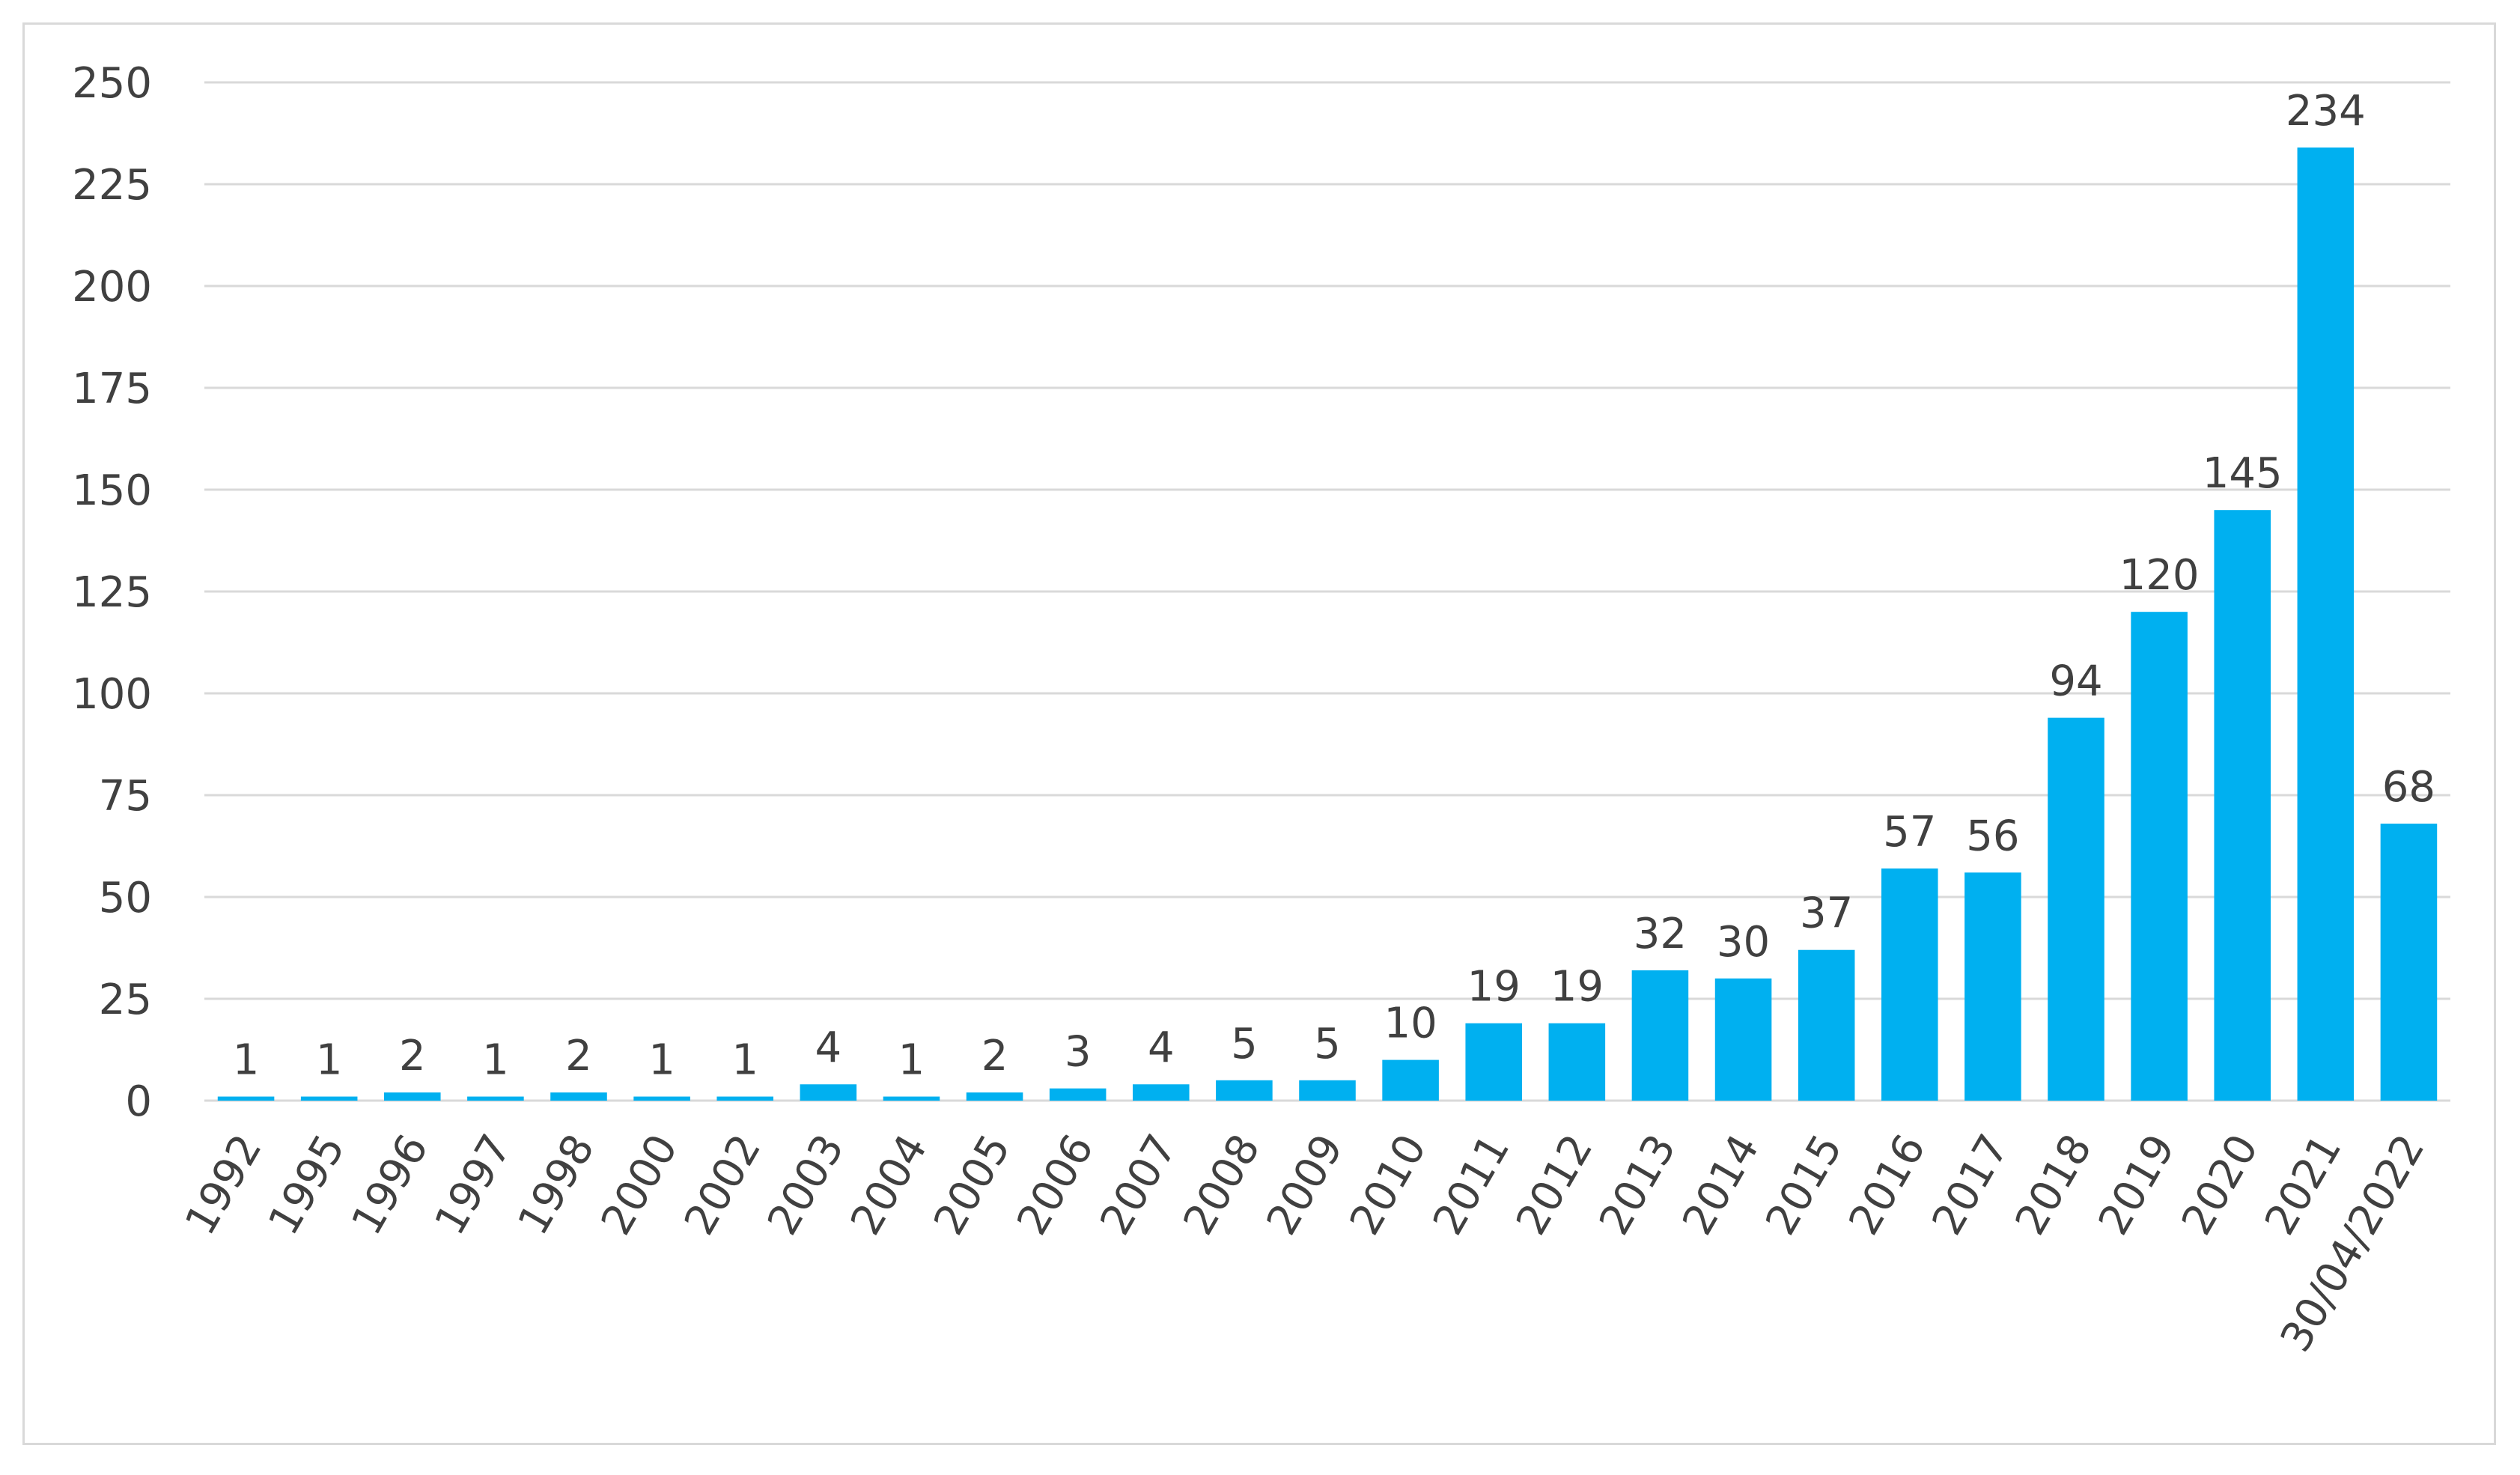 The image size is (2520, 1475). What do you see at coordinates (112, 185) in the screenshot?
I see `y-tick-label: 225` at bounding box center [112, 185].